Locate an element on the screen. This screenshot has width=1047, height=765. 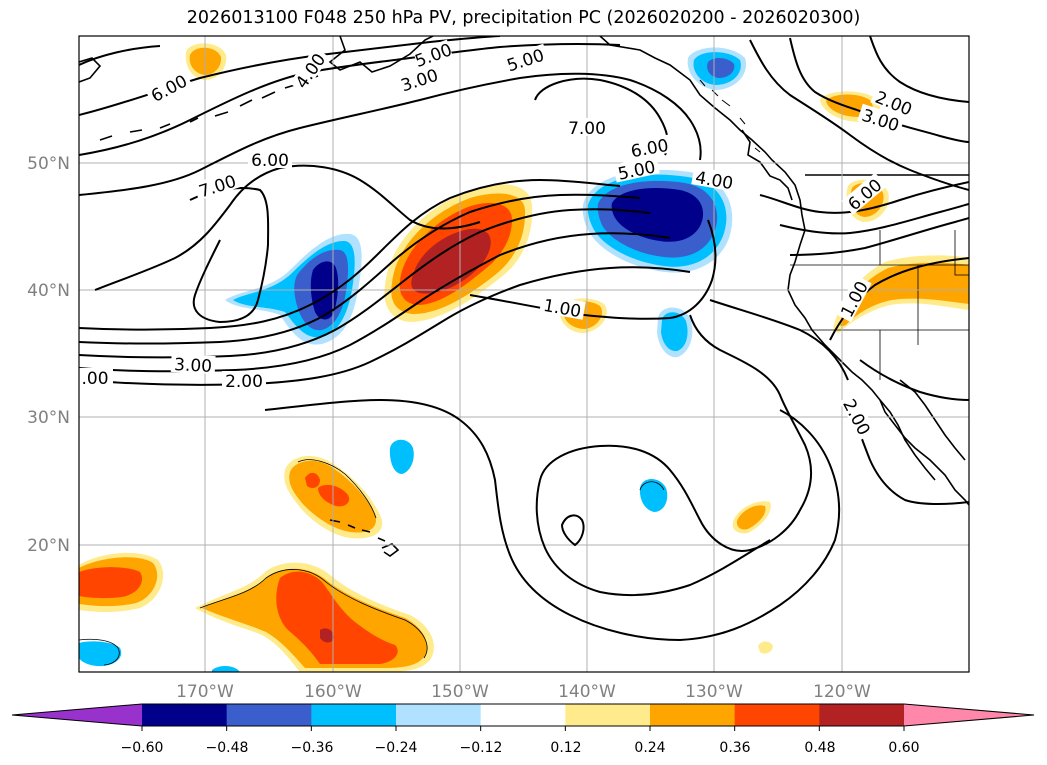
lon-labels: 170°W 160°W 150°W 140°W 130°W 120°W is located at coordinates (523, 692).